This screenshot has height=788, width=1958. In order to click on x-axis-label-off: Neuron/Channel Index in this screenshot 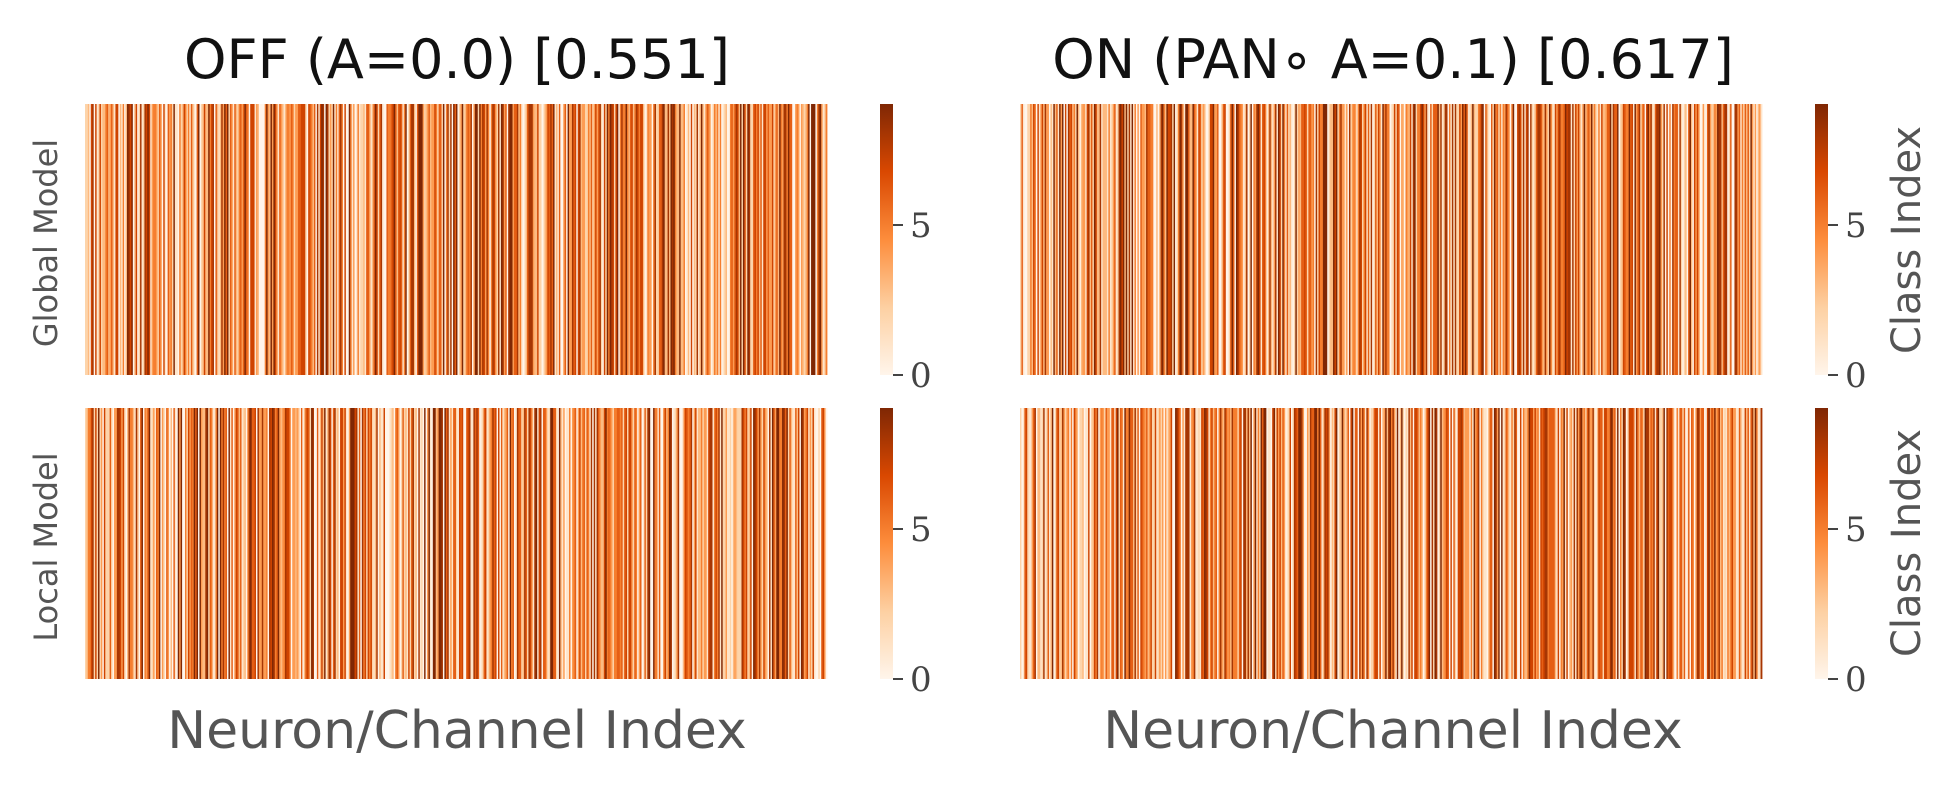, I will do `click(457, 731)`.